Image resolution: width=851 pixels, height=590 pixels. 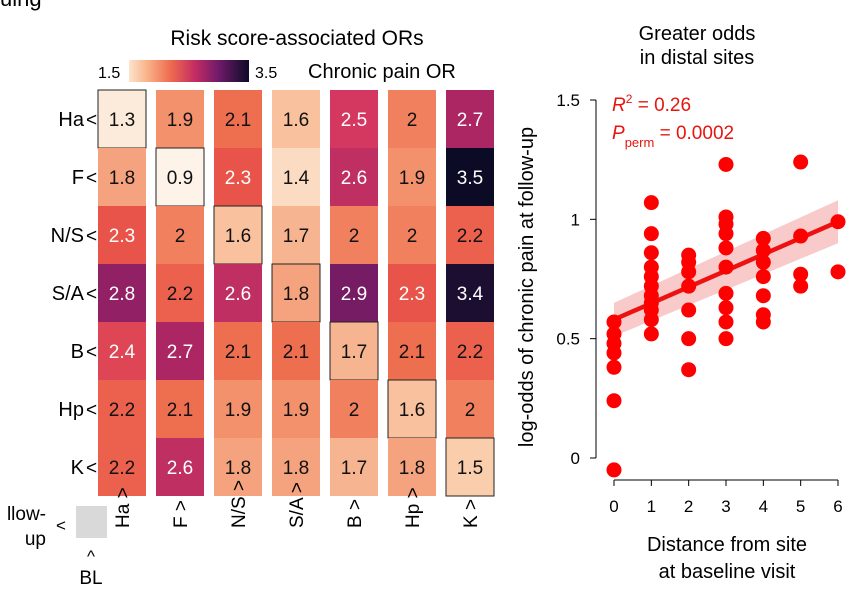 What do you see at coordinates (90, 578) in the screenshot?
I see `baseline-legend-label: BL` at bounding box center [90, 578].